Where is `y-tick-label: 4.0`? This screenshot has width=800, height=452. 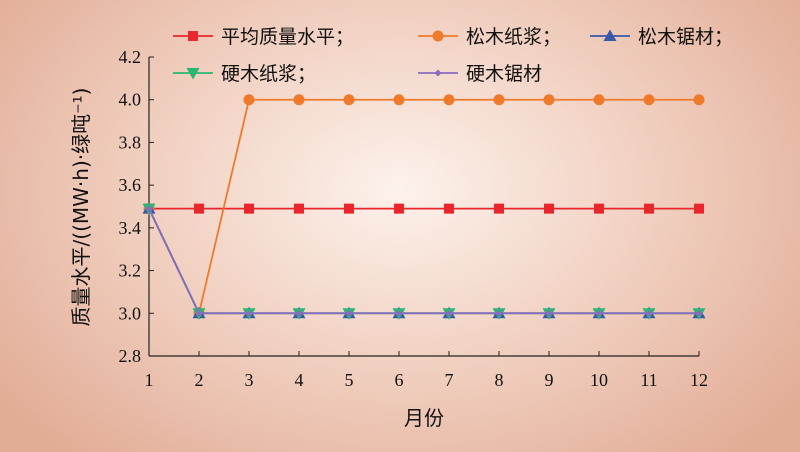
y-tick-label: 4.0 is located at coordinates (130, 100).